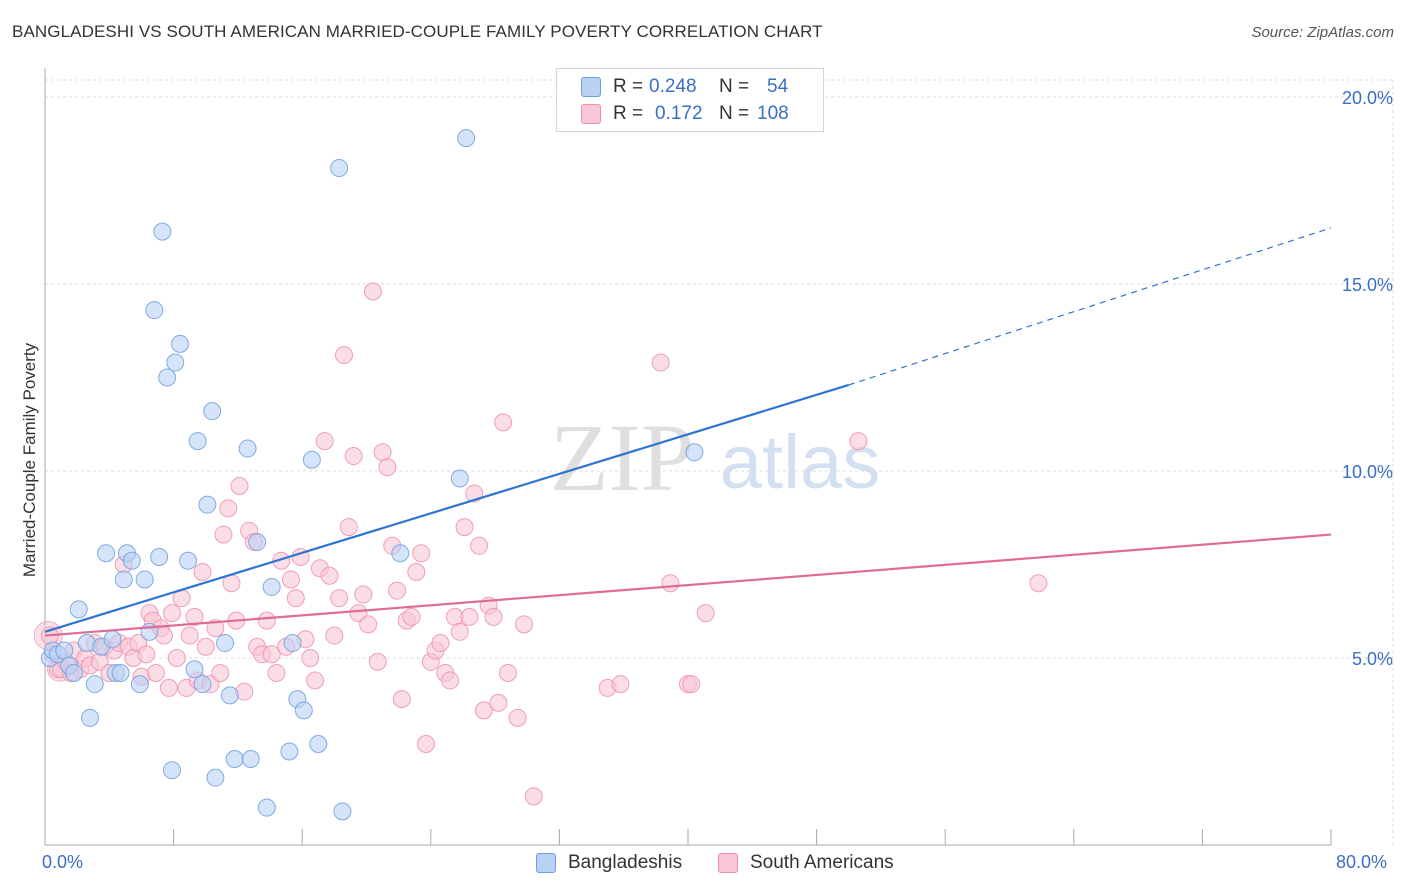  Describe the element at coordinates (806, 863) in the screenshot. I see `legend-item-south-americans: South Americans` at that location.